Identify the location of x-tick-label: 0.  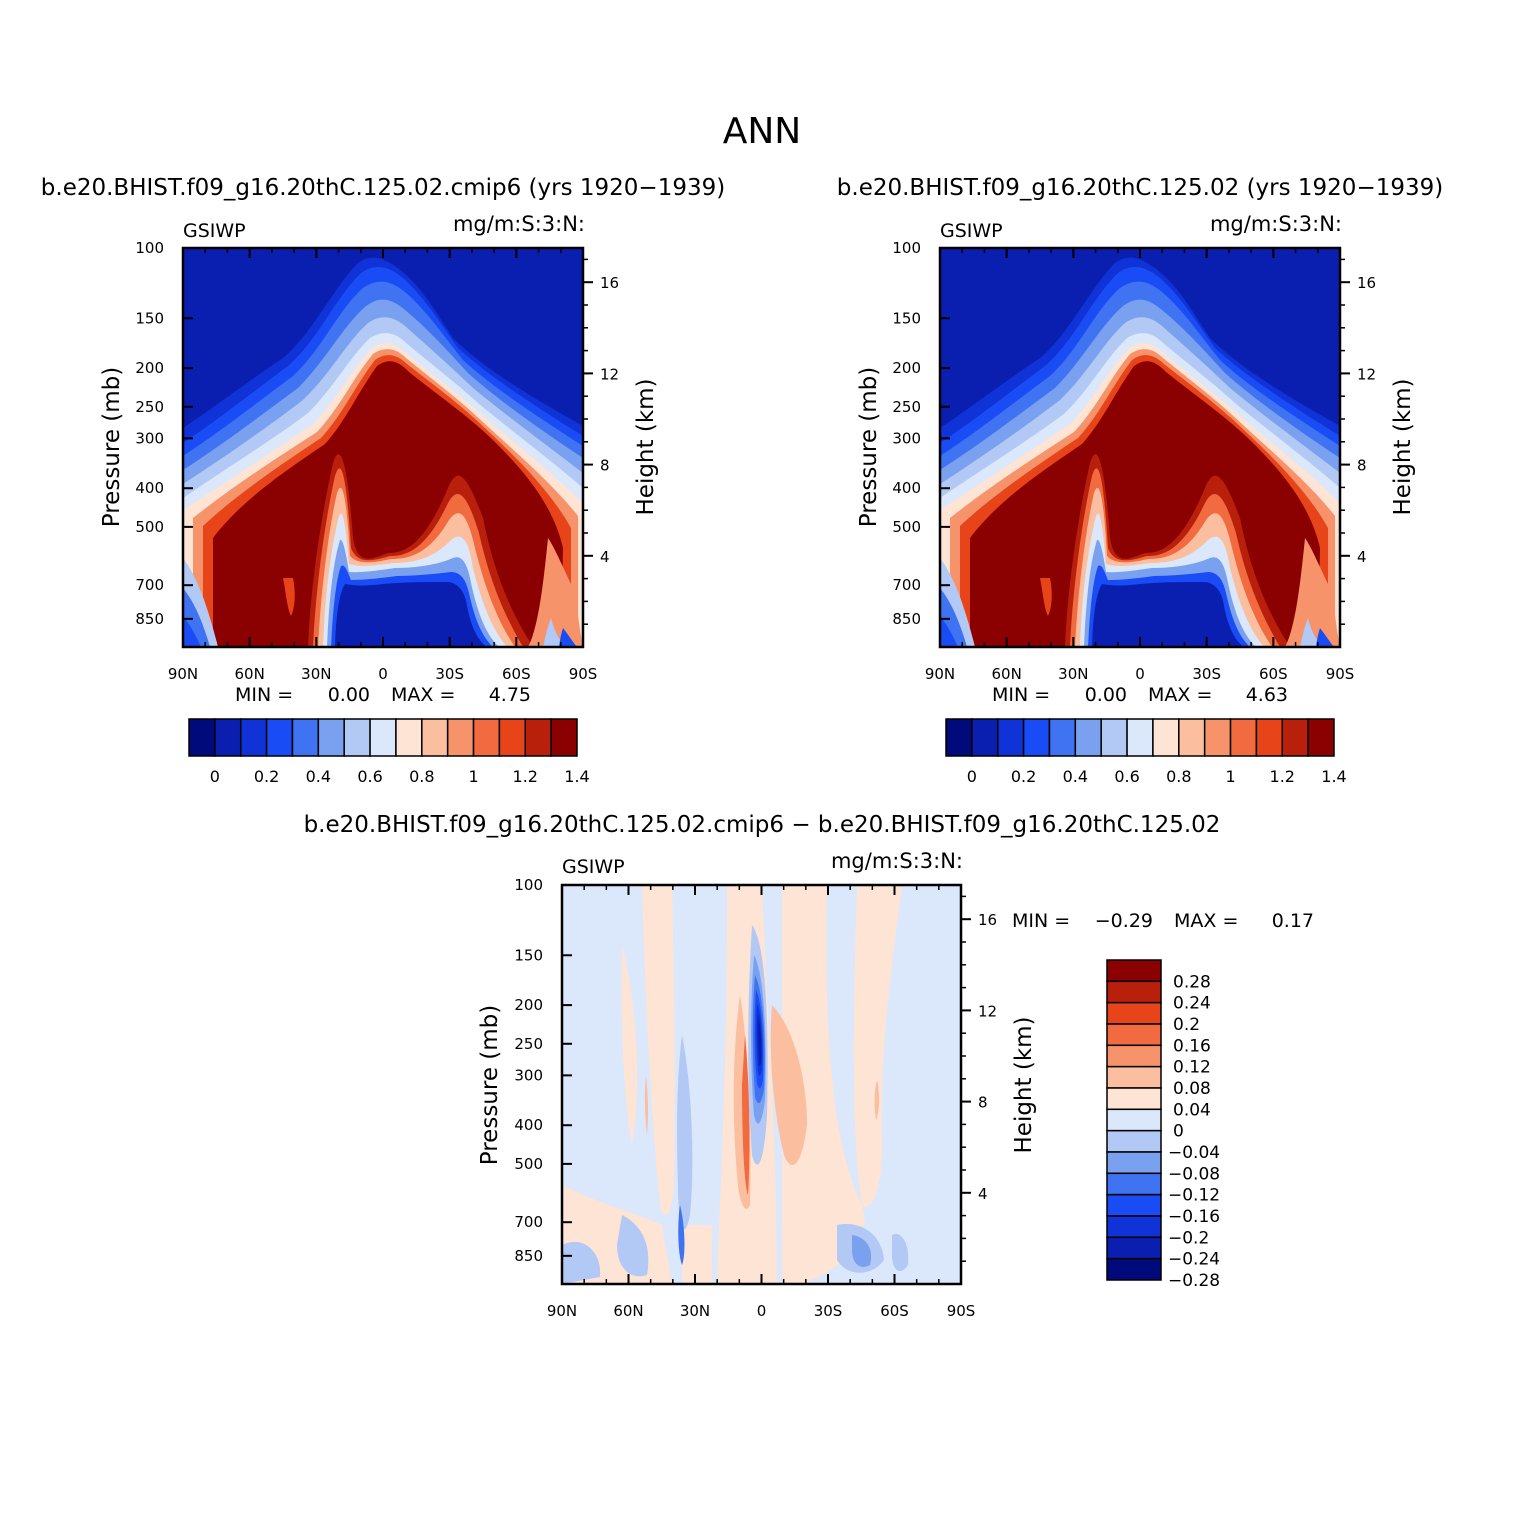
(1140, 674).